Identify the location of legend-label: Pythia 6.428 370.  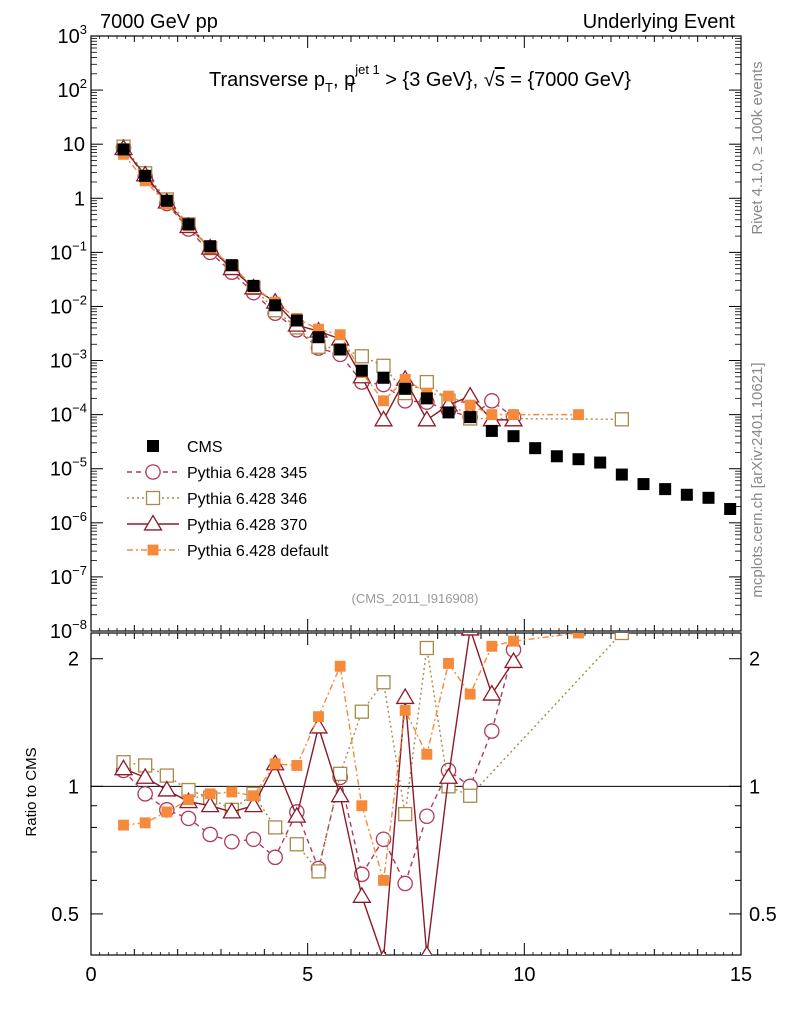
(247, 525).